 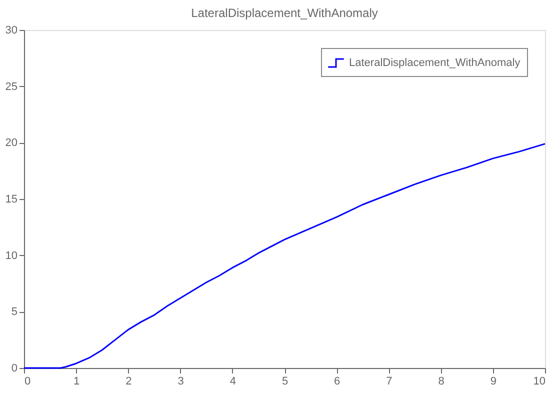 What do you see at coordinates (11, 256) in the screenshot?
I see `y-tick-label: 10` at bounding box center [11, 256].